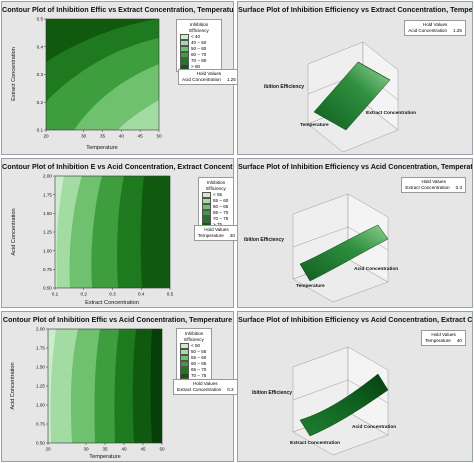  Describe the element at coordinates (40, 329) in the screenshot. I see `y-tick-label: 2.00` at that location.